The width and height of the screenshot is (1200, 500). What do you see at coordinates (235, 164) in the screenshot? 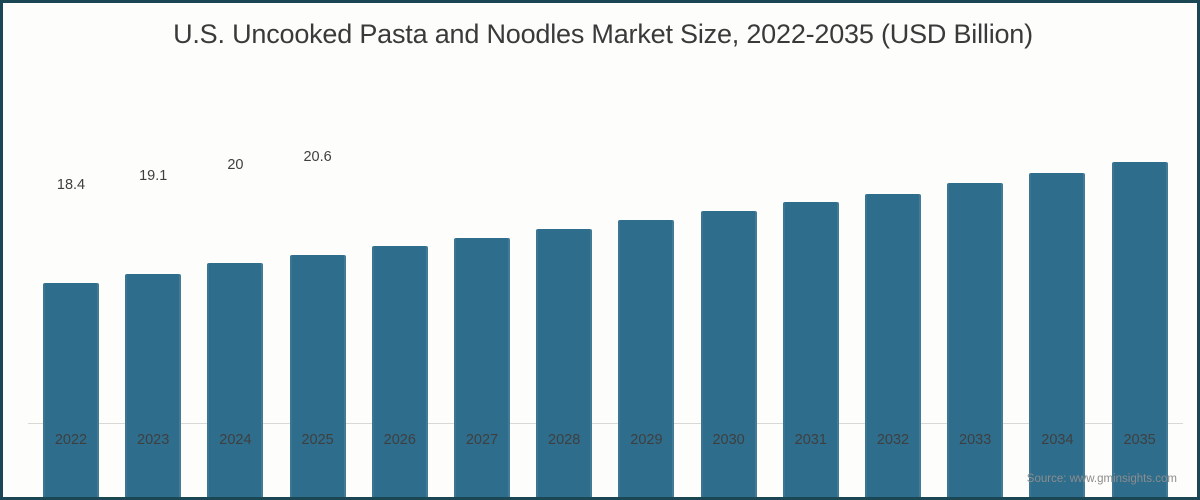
I see `value-label-2024: 20` at bounding box center [235, 164].